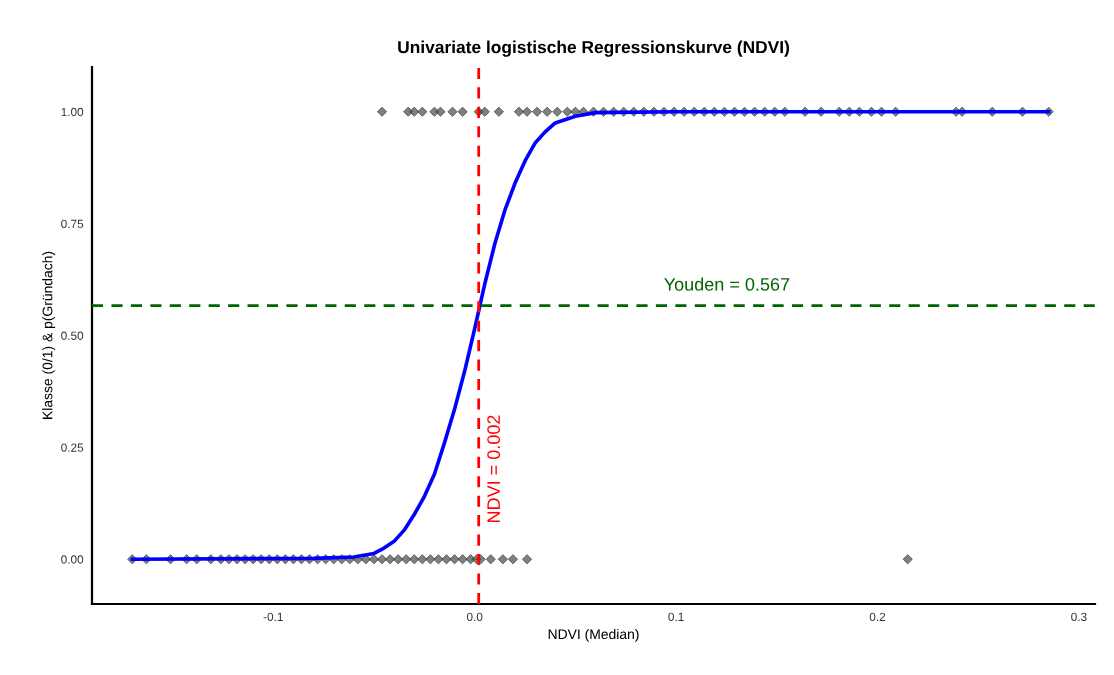 The height and width of the screenshot is (675, 1114). What do you see at coordinates (72, 112) in the screenshot?
I see `y-tick-label: 1.00` at bounding box center [72, 112].